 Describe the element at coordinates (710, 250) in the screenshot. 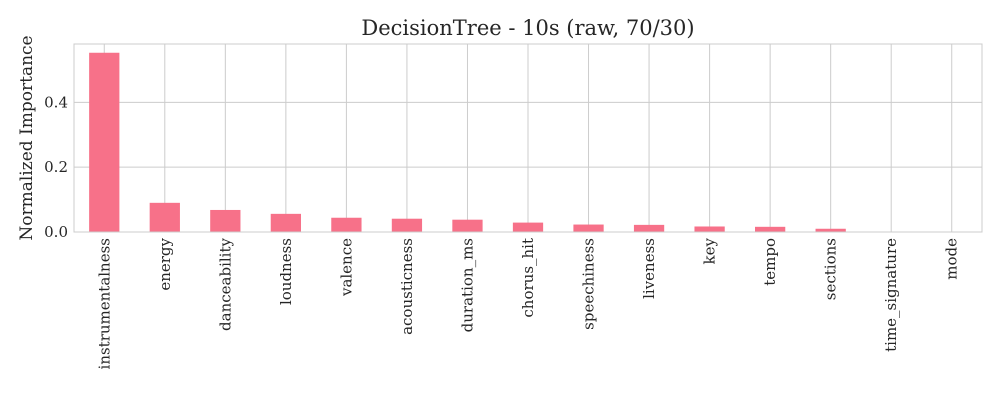

I see `x-tick-label: key` at that location.